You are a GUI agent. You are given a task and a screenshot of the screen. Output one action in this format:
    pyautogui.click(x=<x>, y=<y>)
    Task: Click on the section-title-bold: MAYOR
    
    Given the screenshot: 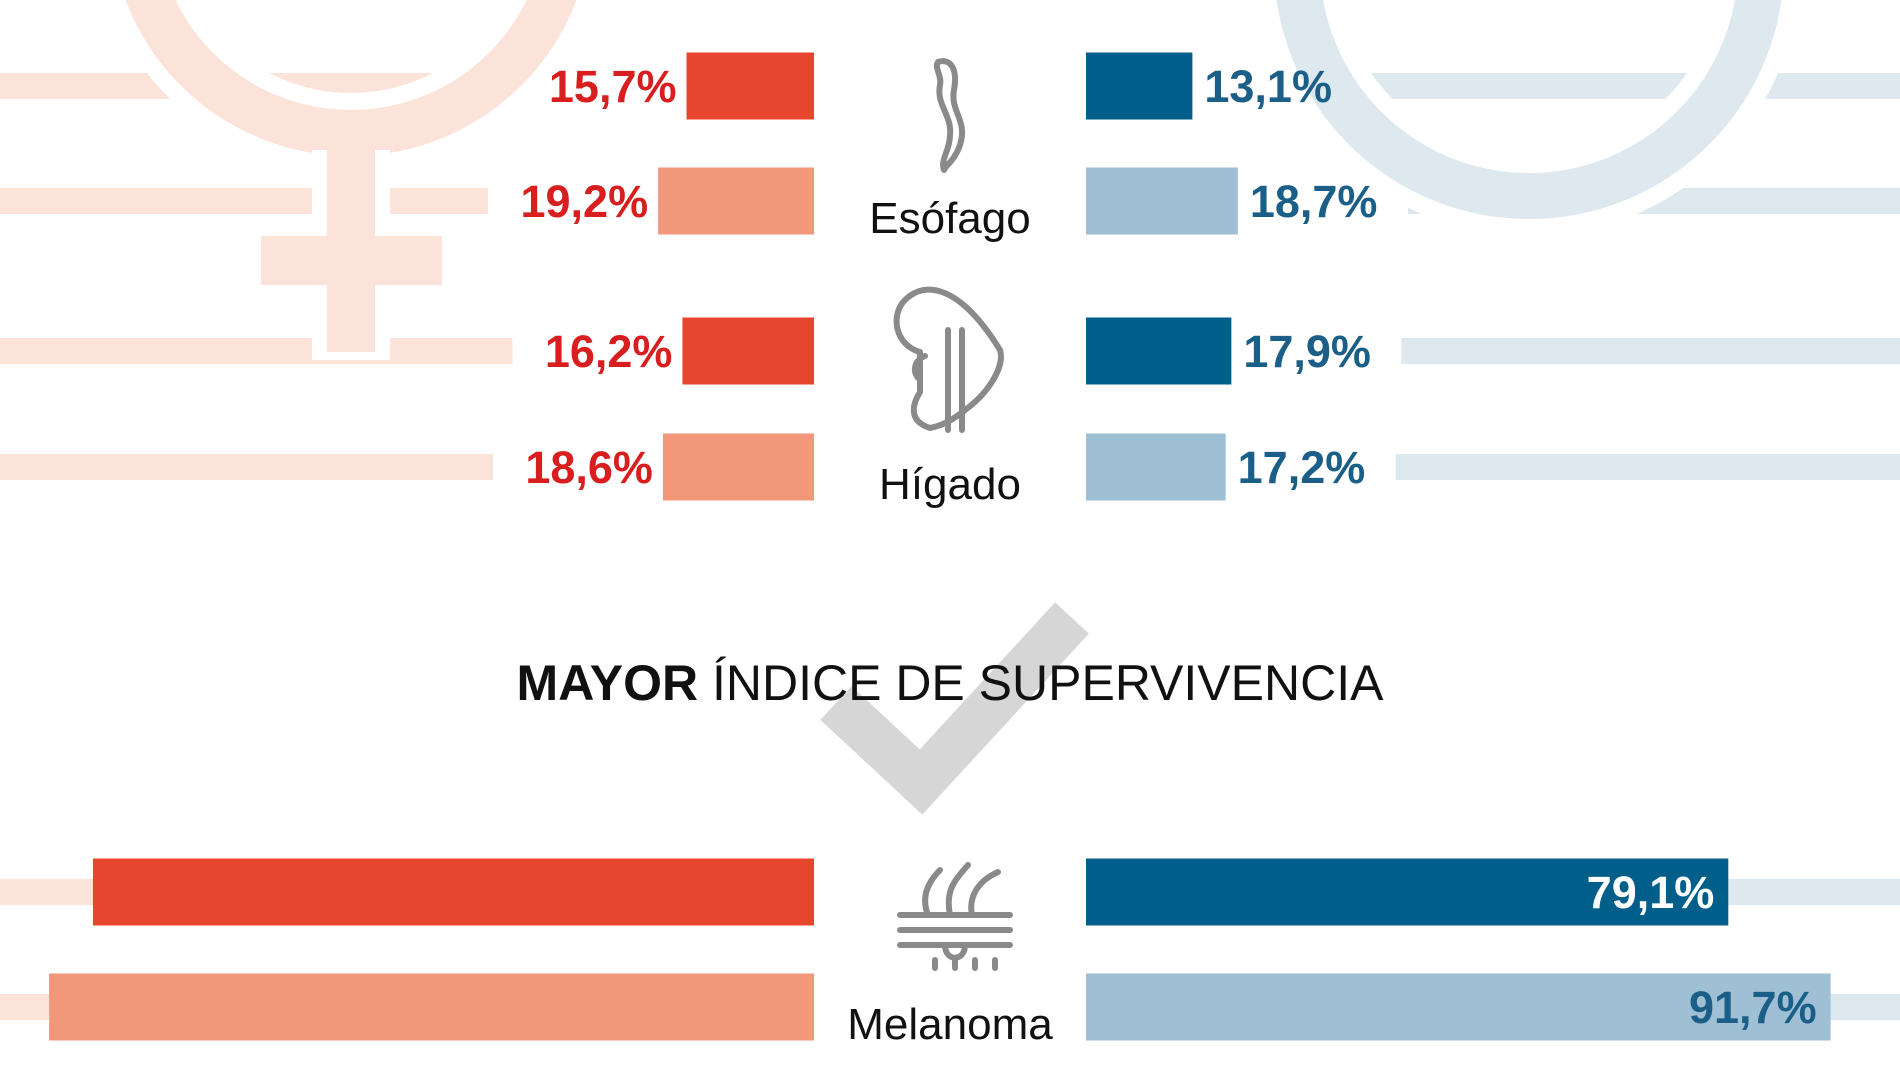 What is the action you would take?
    pyautogui.click(x=608, y=683)
    